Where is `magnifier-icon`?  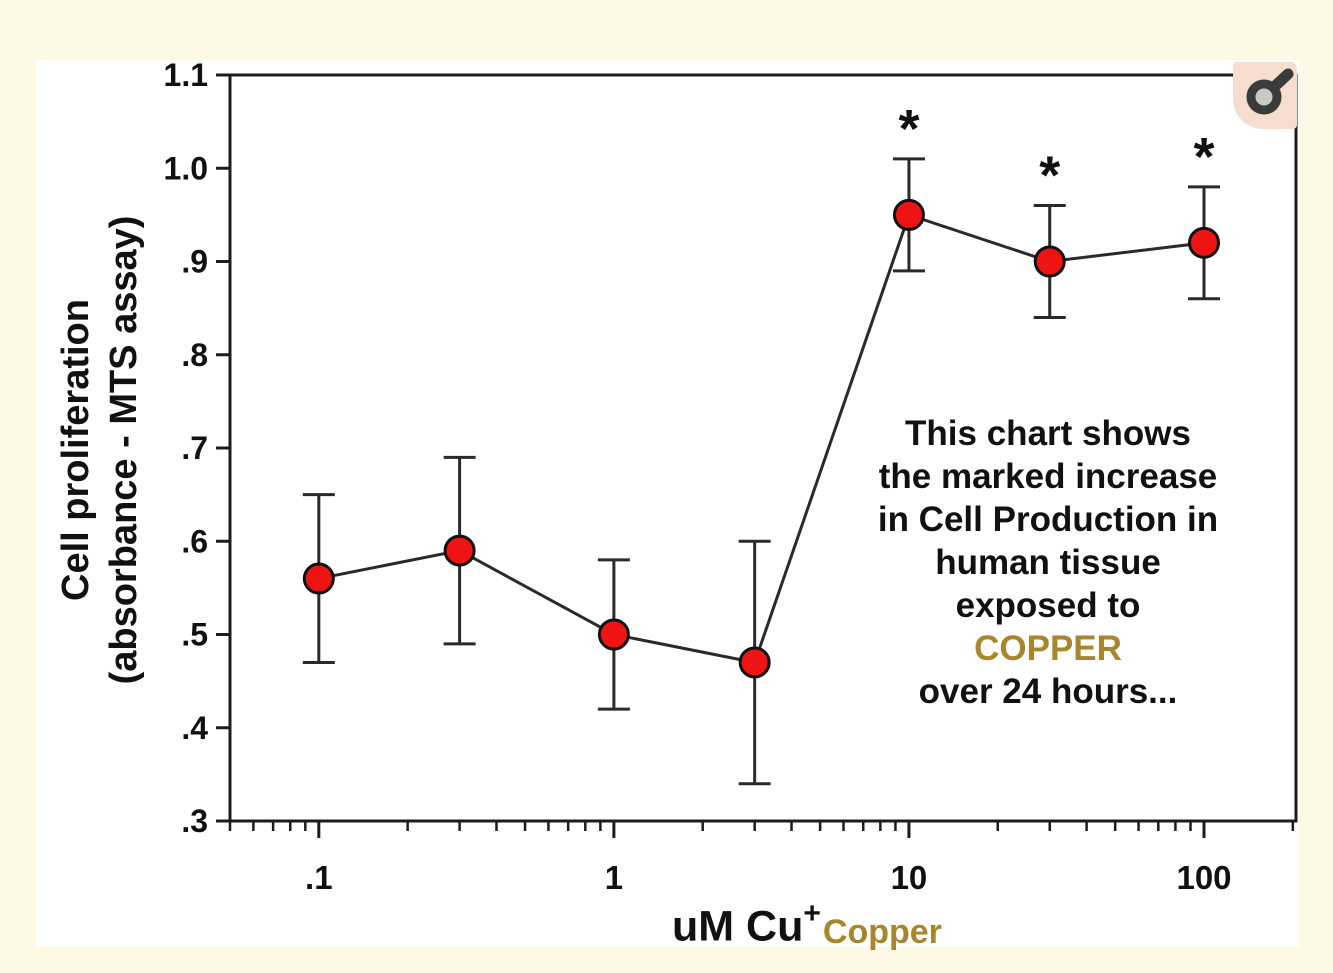
magnifier-icon is located at coordinates (1270, 91).